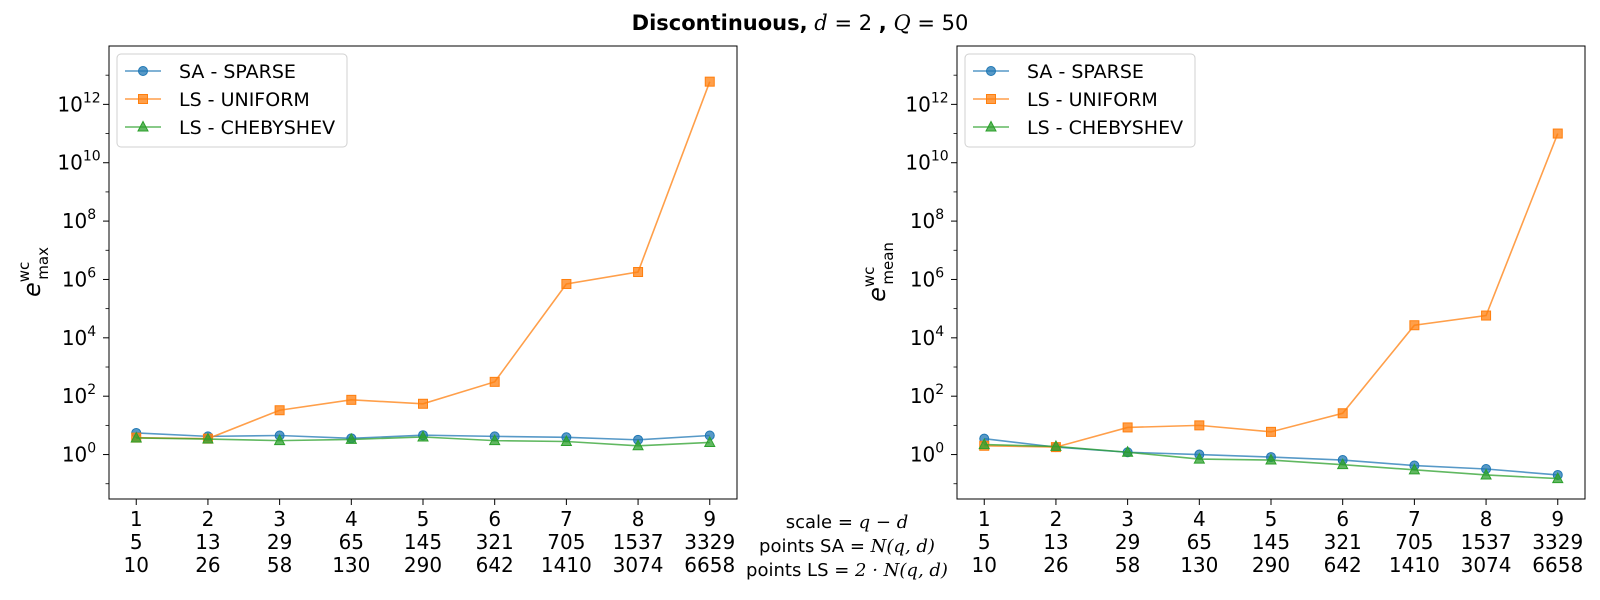 The width and height of the screenshot is (1600, 600). I want to click on label-points-ls: points LS = 2 · N(q, d), so click(847, 570).